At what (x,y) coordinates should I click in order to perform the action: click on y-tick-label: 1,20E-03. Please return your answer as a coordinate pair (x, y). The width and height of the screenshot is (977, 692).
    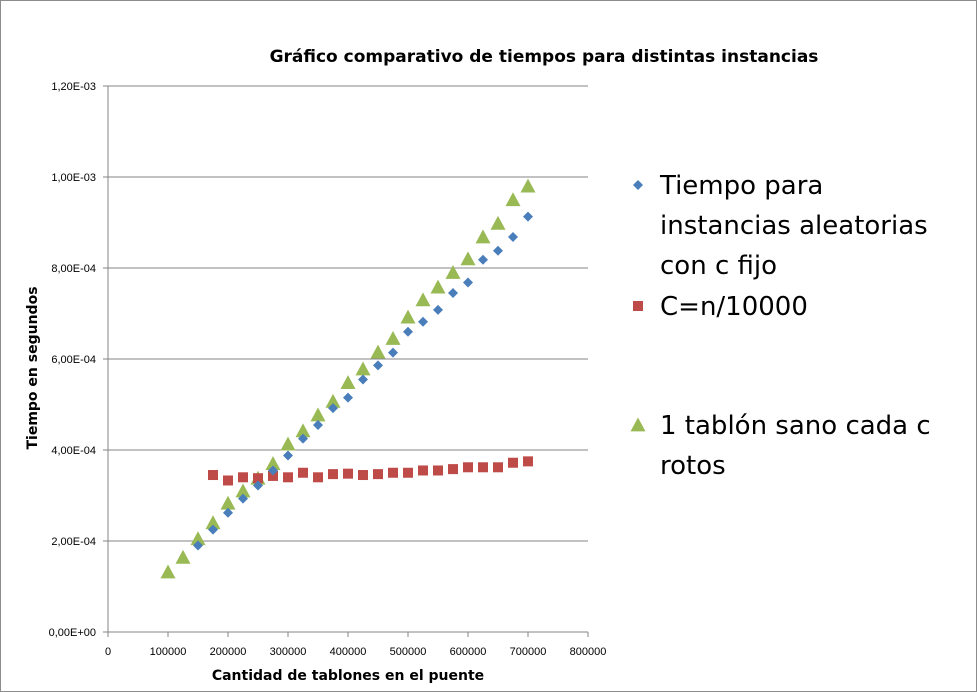
    Looking at the image, I should click on (73, 87).